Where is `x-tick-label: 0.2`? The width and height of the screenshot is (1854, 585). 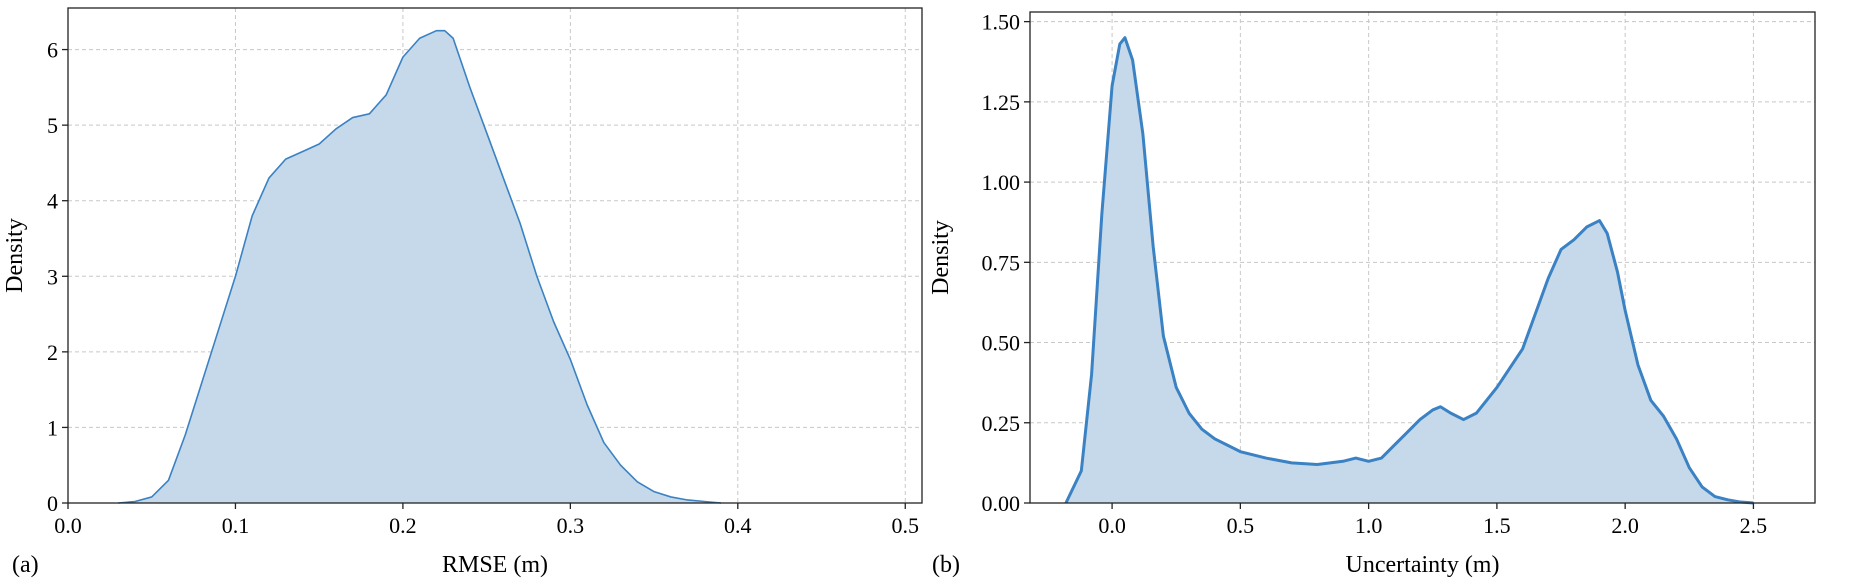 x-tick-label: 0.2 is located at coordinates (403, 525).